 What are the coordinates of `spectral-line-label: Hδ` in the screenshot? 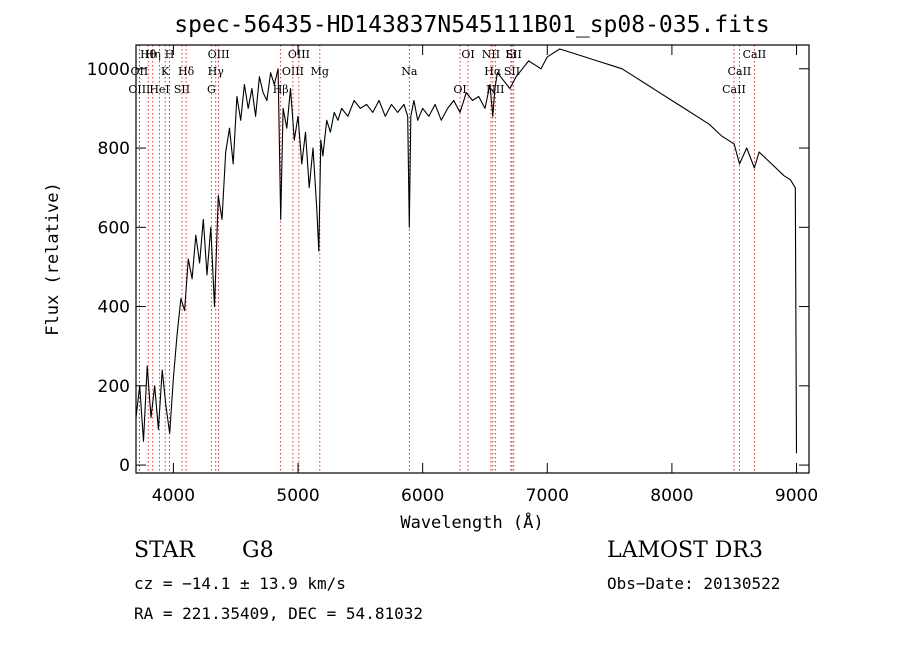 It's located at (186, 71).